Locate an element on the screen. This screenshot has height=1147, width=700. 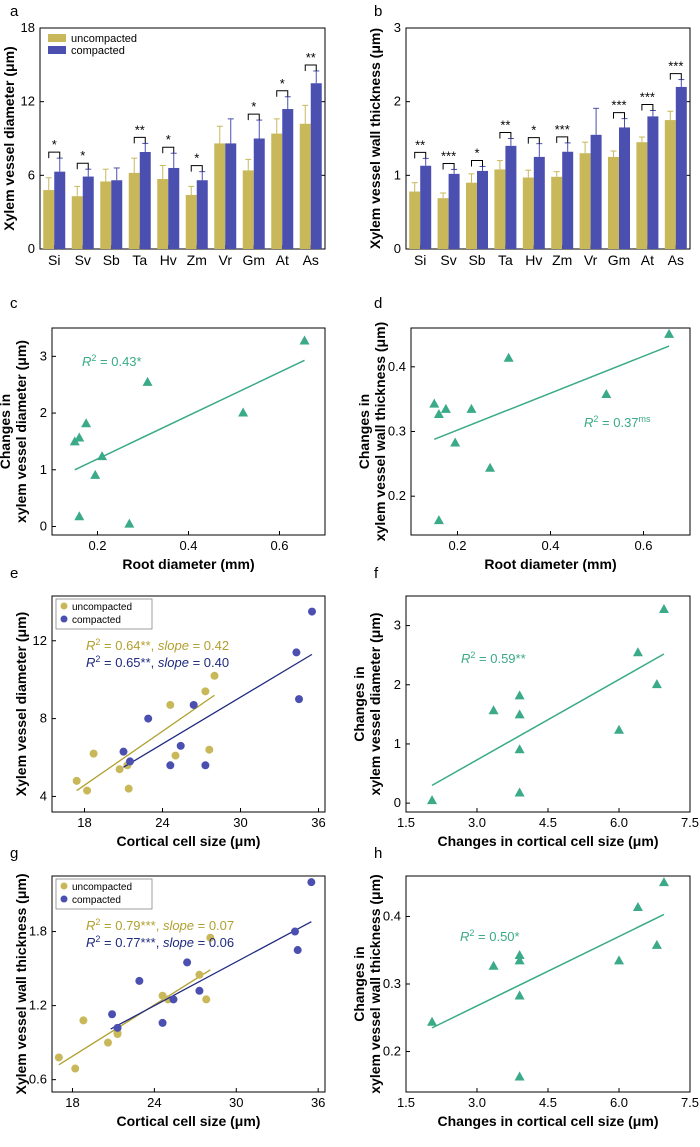
panel-a-legend-marker-compacted is located at coordinates (57, 50).